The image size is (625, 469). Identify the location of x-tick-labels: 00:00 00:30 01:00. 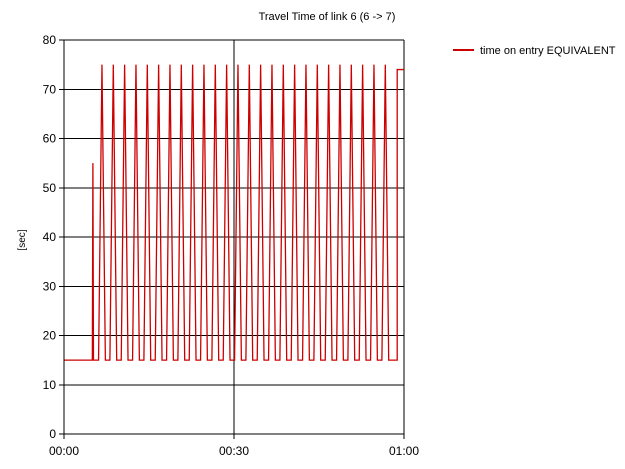
(234, 451).